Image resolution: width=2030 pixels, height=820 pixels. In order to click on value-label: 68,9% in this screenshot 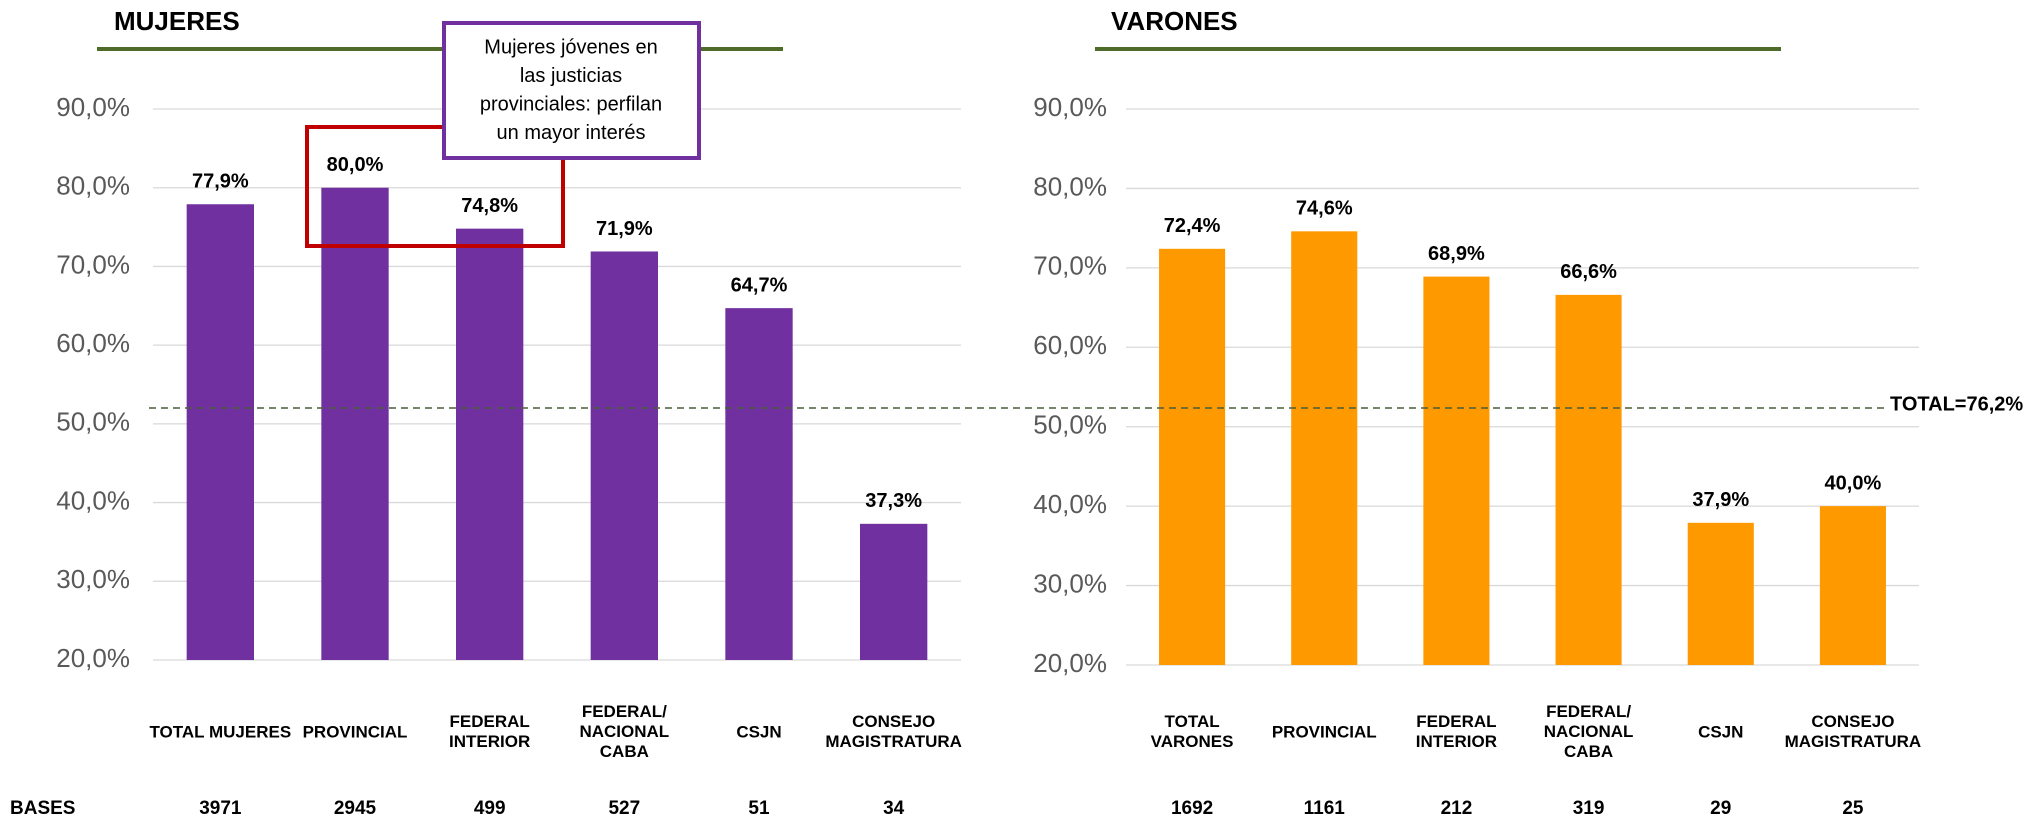, I will do `click(1456, 254)`.